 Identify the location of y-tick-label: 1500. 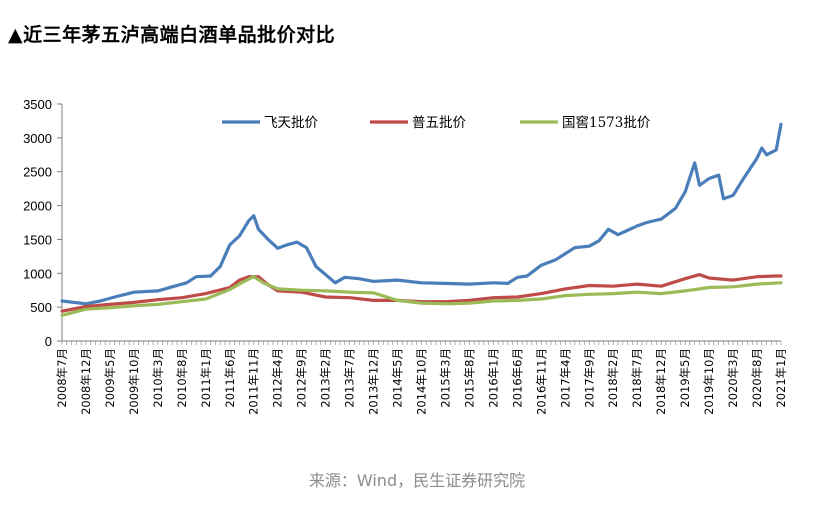
(37, 239).